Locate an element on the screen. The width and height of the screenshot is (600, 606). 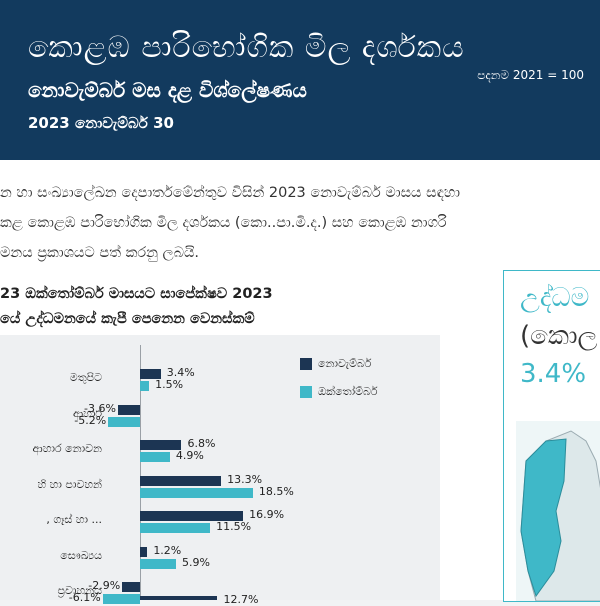
category-label: මතුපිට is located at coordinates (85, 377).